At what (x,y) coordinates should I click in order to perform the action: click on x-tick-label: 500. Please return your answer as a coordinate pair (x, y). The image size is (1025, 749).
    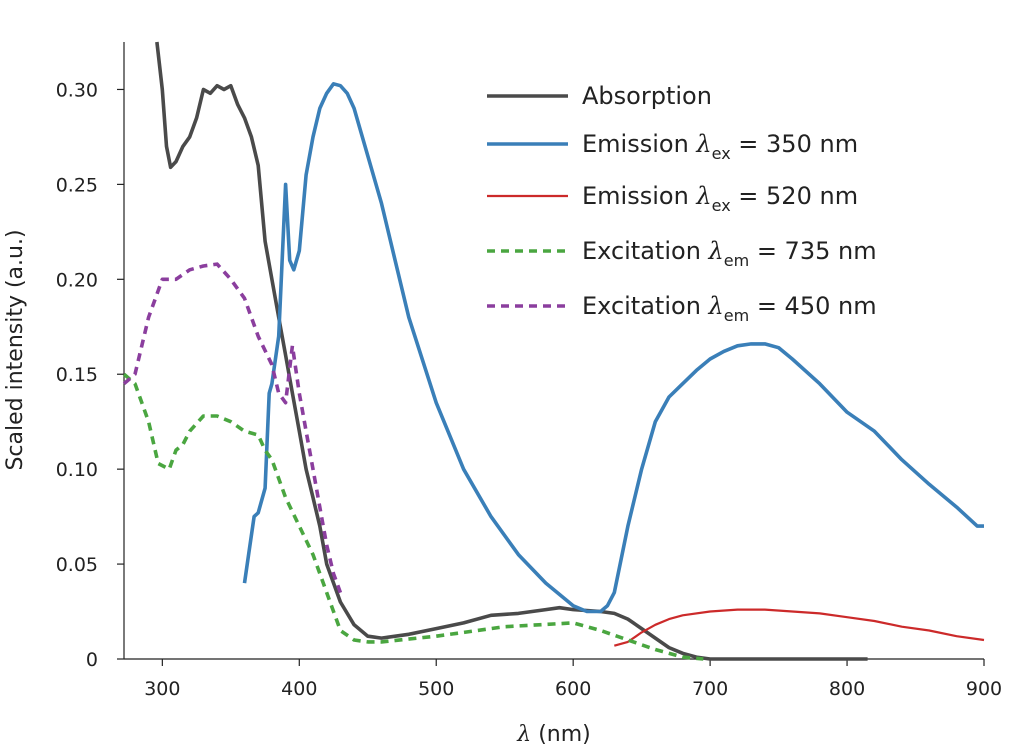
    Looking at the image, I should click on (436, 689).